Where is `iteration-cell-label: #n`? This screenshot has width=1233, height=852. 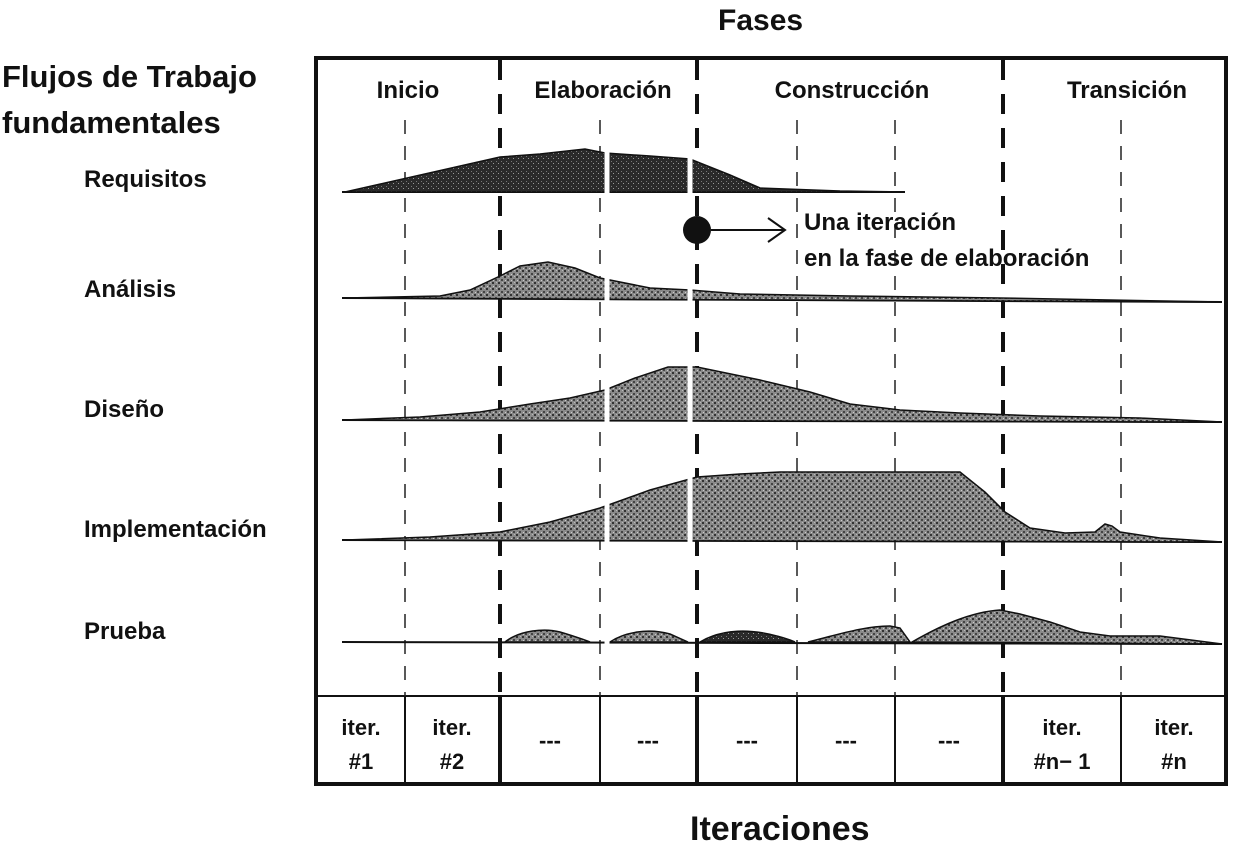
iteration-cell-label: #n is located at coordinates (1174, 761).